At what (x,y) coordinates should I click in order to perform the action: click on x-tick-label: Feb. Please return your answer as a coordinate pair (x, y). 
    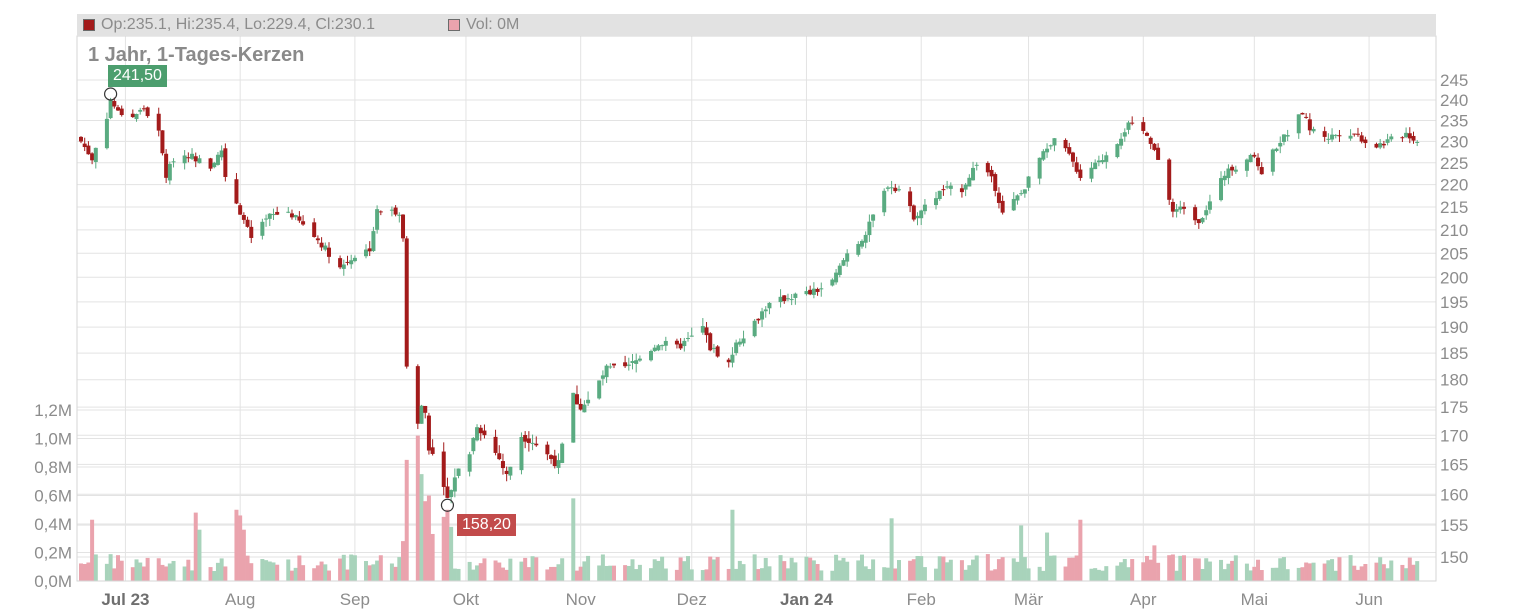
    Looking at the image, I should click on (921, 599).